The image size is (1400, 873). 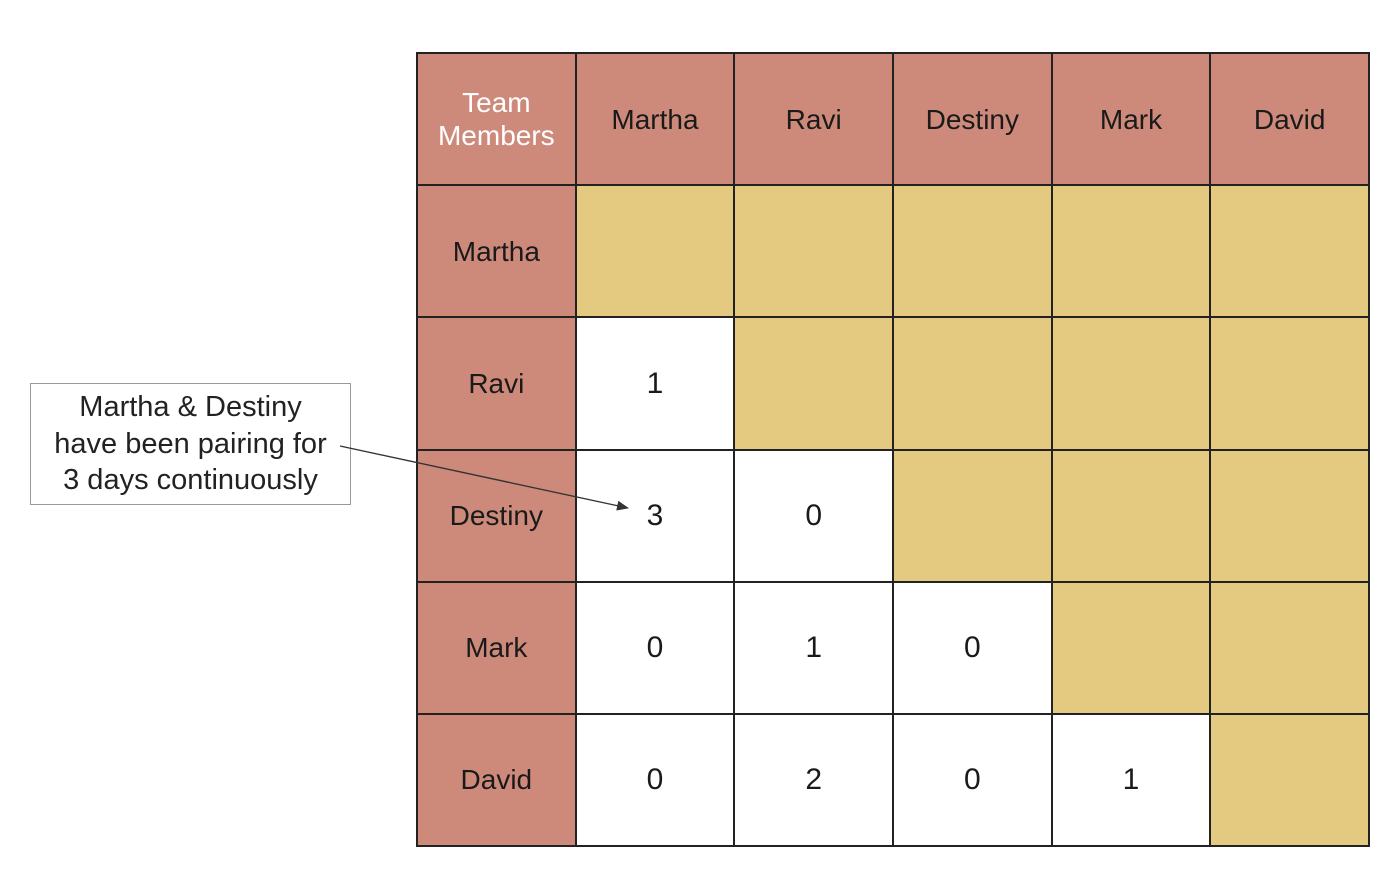 What do you see at coordinates (972, 119) in the screenshot?
I see `column-header-destiny: Destiny` at bounding box center [972, 119].